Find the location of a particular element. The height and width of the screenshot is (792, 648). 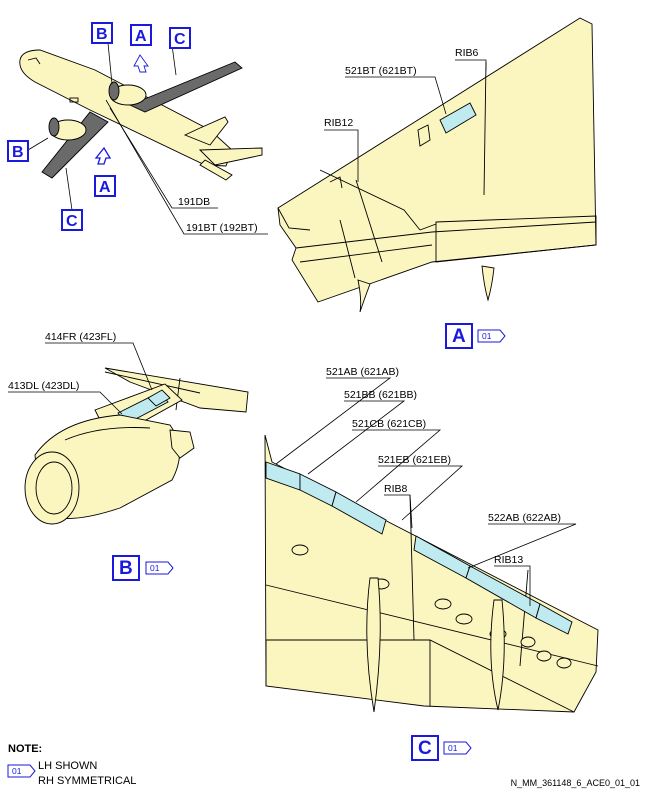

view-c-title: C is located at coordinates (425, 748).